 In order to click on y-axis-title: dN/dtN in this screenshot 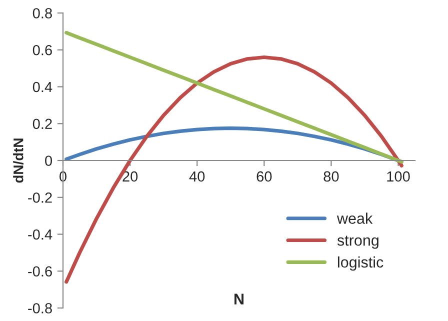, I will do `click(18, 160)`.